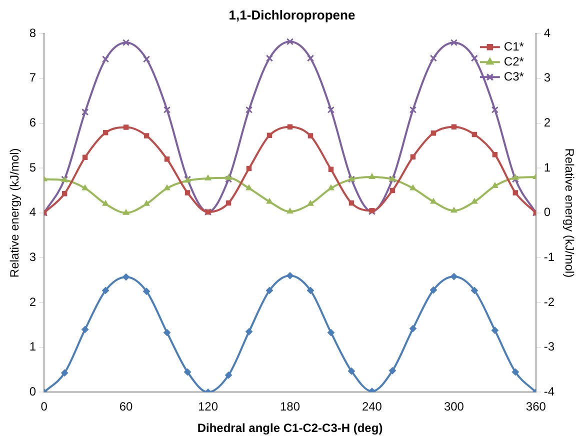 The height and width of the screenshot is (442, 584). What do you see at coordinates (32, 257) in the screenshot?
I see `y-tick-label: 3` at bounding box center [32, 257].